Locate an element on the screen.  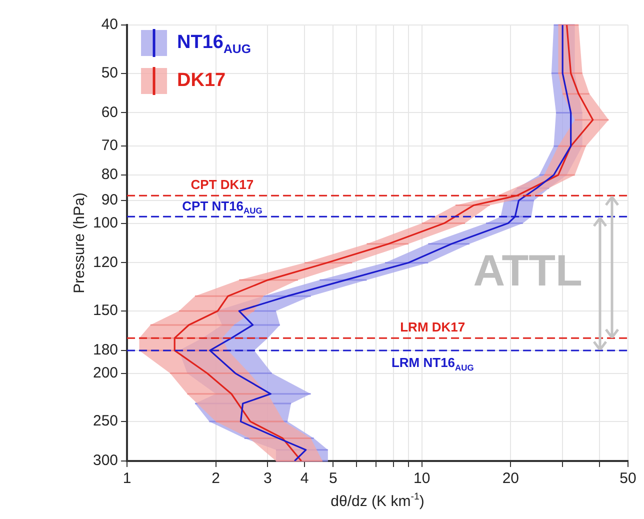
y-tick-label: 80 is located at coordinates (109, 175).